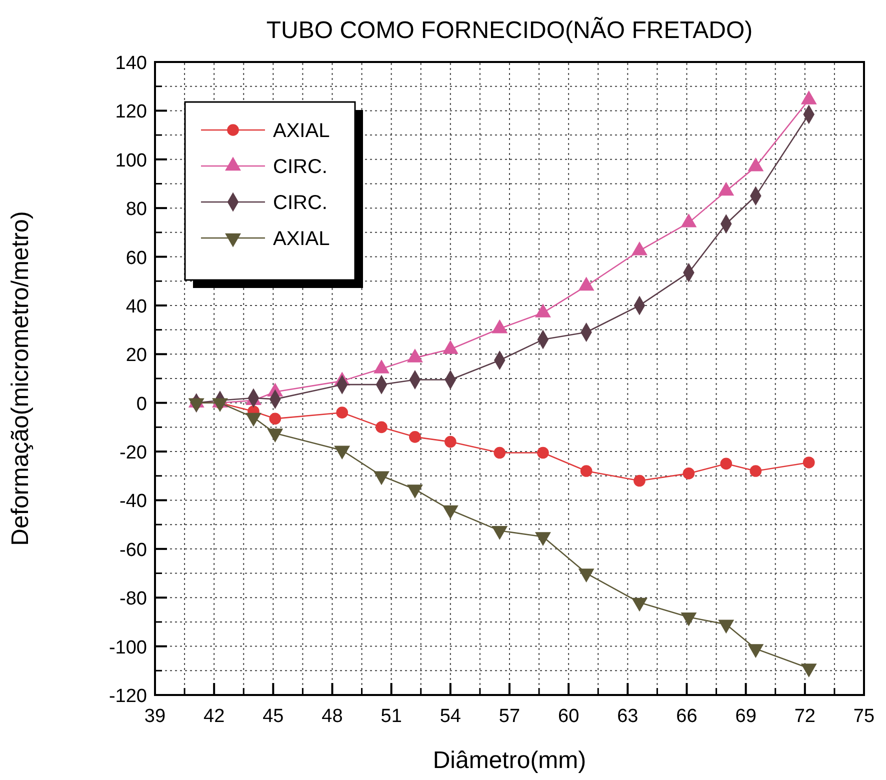 The height and width of the screenshot is (780, 886). I want to click on x-tick-label: 72, so click(805, 716).